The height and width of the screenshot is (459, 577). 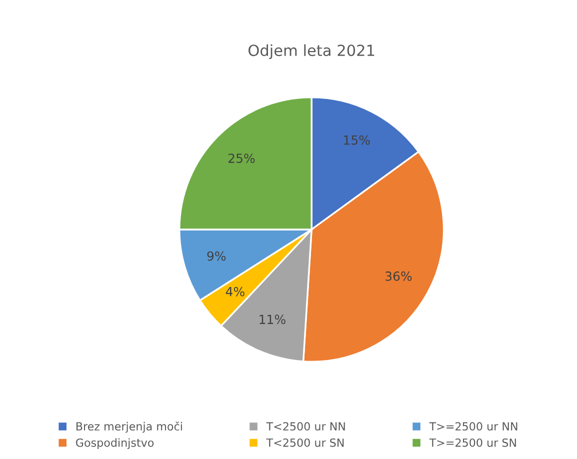 What do you see at coordinates (129, 427) in the screenshot?
I see `legend-label: Brez merjenja moči` at bounding box center [129, 427].